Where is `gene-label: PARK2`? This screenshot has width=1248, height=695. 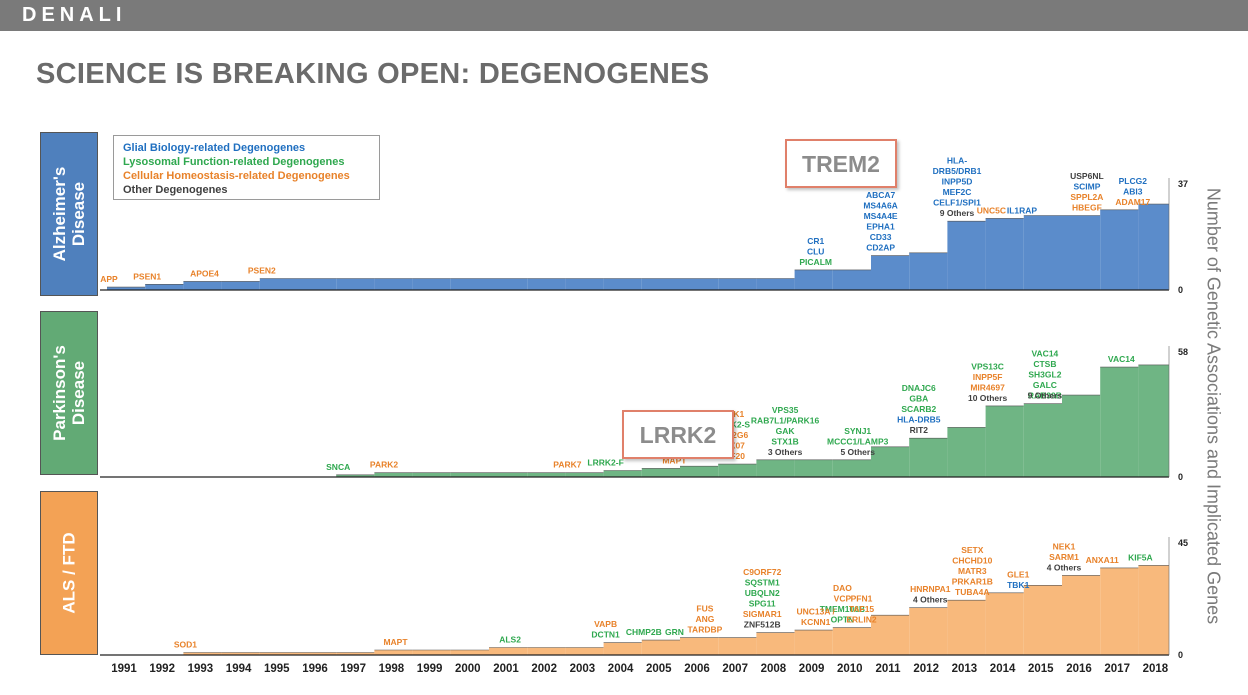
gene-label: PARK2 is located at coordinates (384, 465).